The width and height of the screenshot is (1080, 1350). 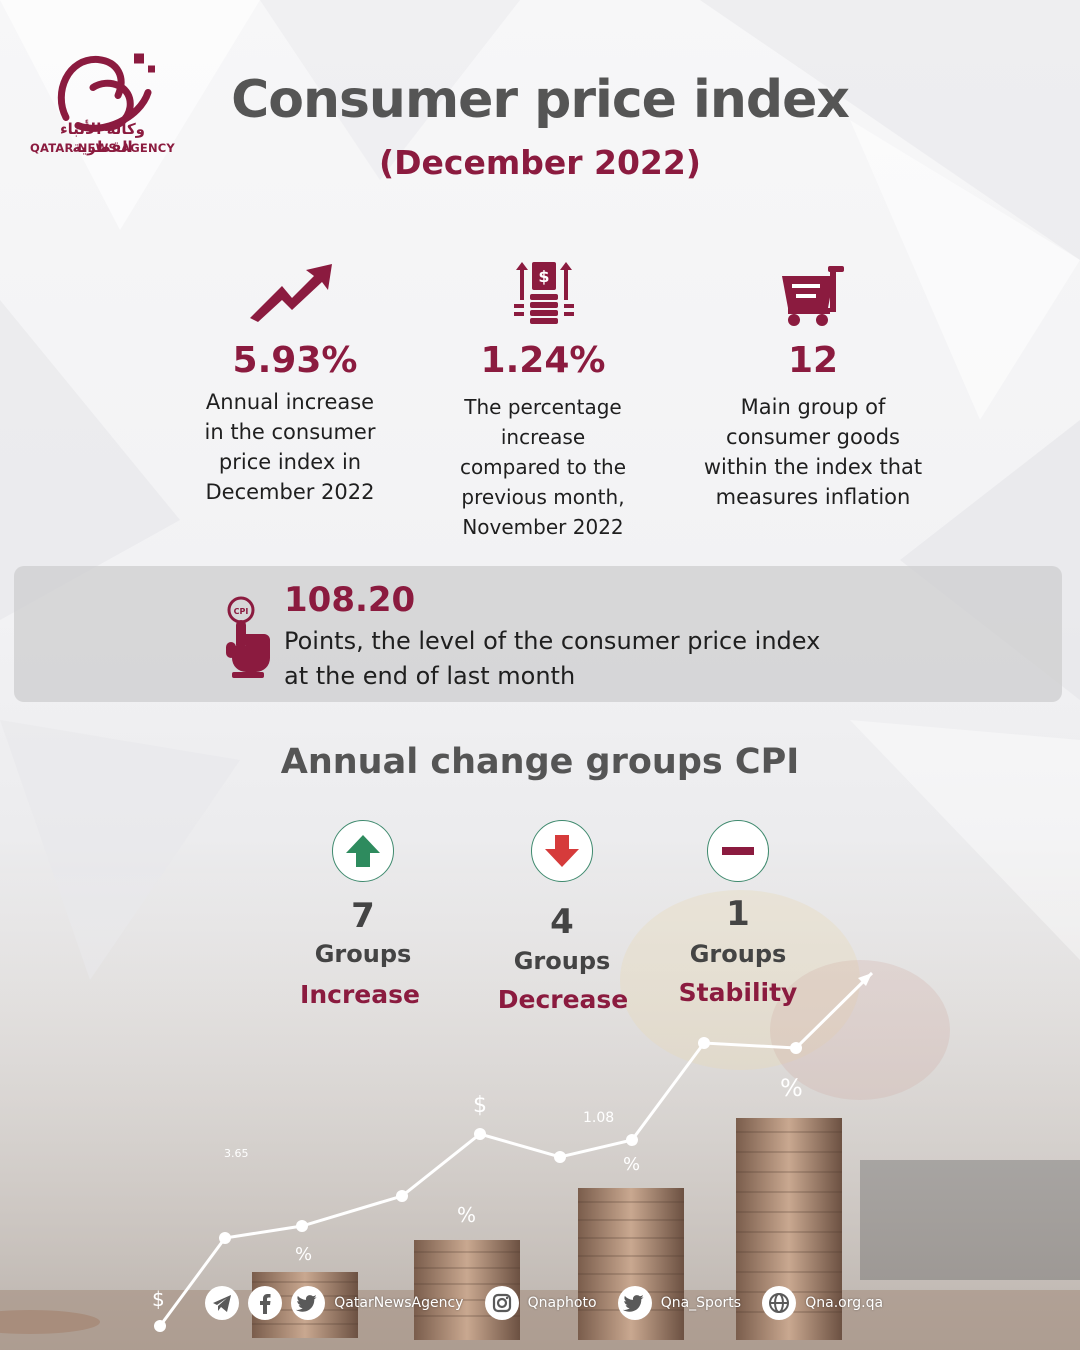 I want to click on group-decrease-badge, so click(x=562, y=851).